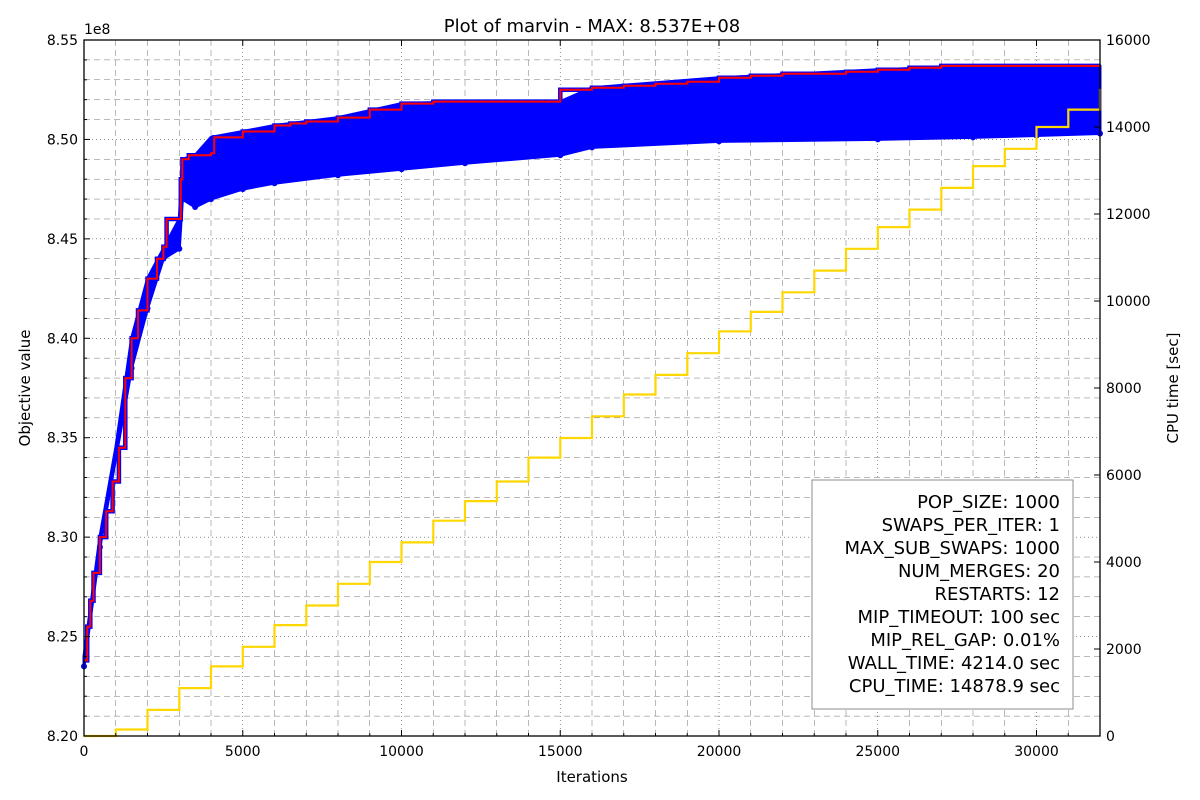 This screenshot has height=800, width=1200. Describe the element at coordinates (62, 339) in the screenshot. I see `y-tick-label: 8.40` at that location.